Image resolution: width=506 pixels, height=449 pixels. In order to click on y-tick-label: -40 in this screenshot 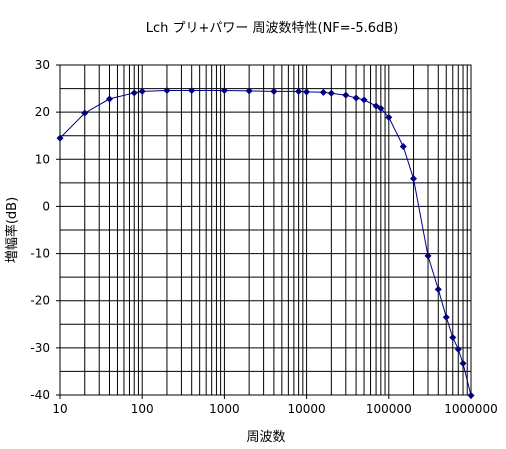, I will do `click(40, 395)`.